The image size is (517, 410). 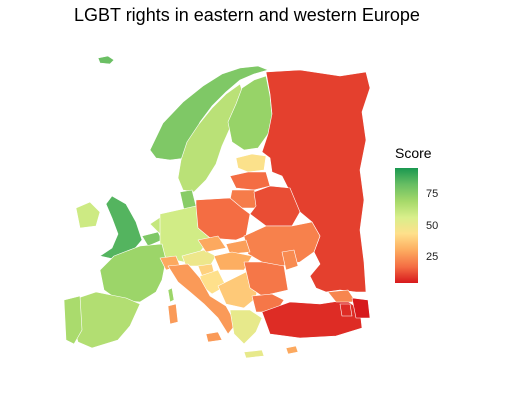 I want to click on region-azerbaijan, so click(x=361, y=308).